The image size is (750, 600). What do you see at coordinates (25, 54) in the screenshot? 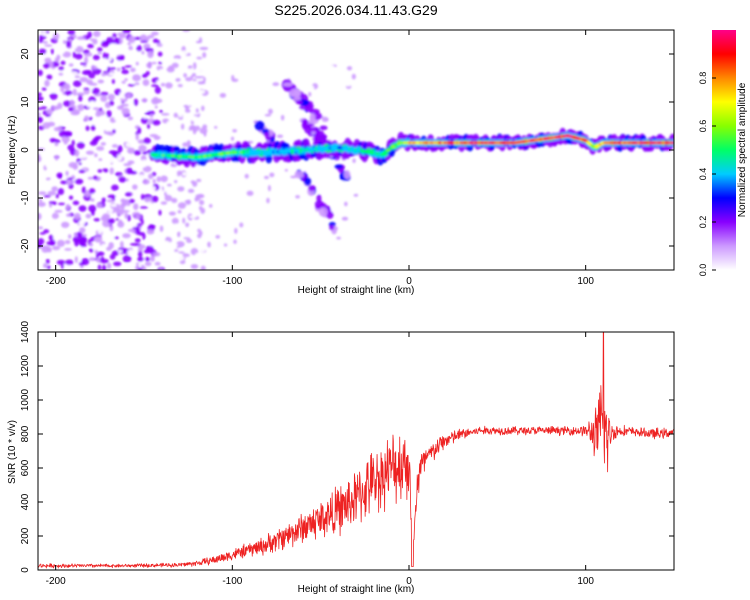
I see `spectrogram-y-tick-label: 20` at bounding box center [25, 54].